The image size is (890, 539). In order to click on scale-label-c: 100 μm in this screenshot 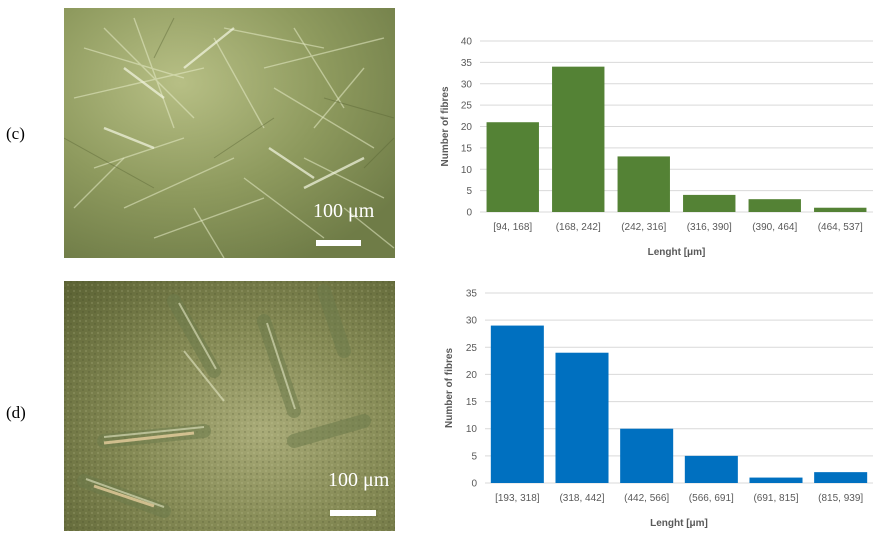, I will do `click(344, 211)`.